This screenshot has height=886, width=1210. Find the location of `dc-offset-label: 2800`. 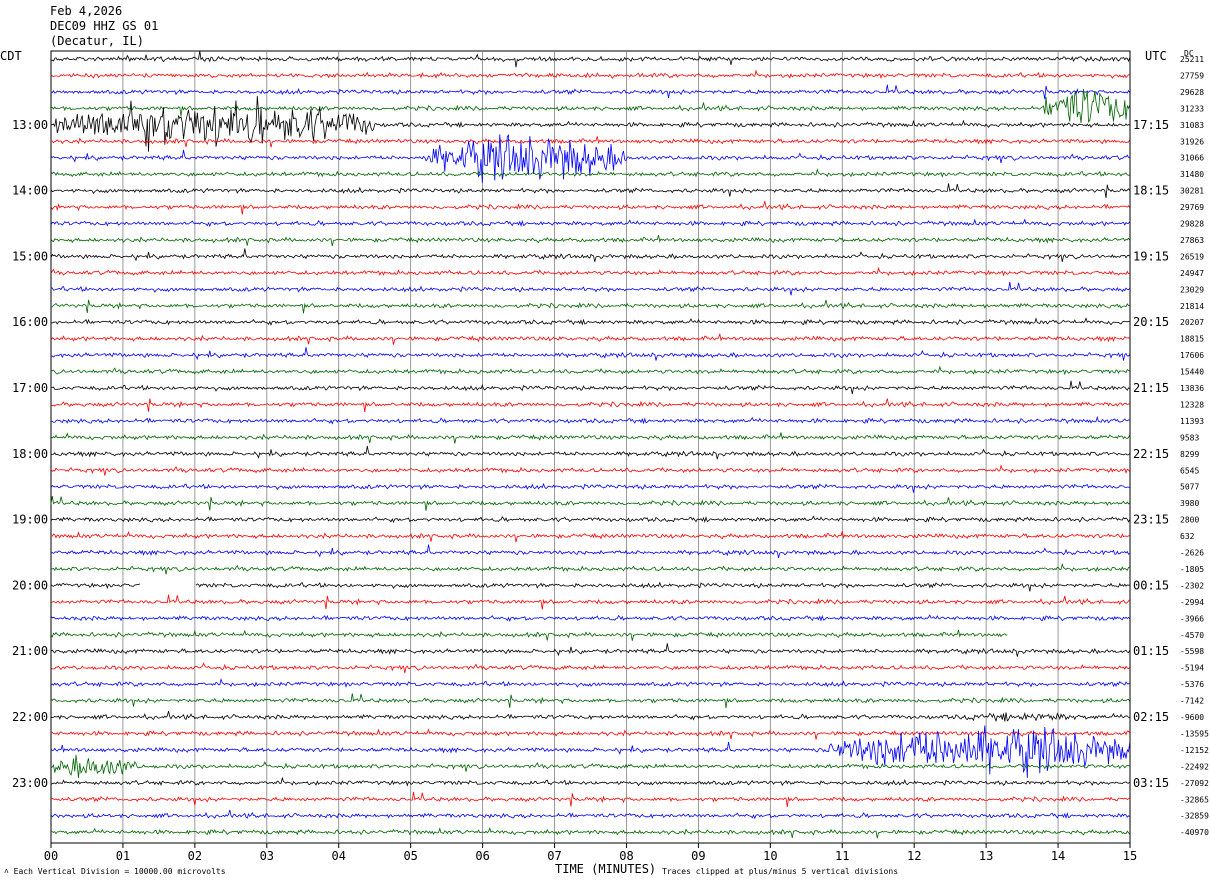

dc-offset-label: 2800 is located at coordinates (1189, 520).